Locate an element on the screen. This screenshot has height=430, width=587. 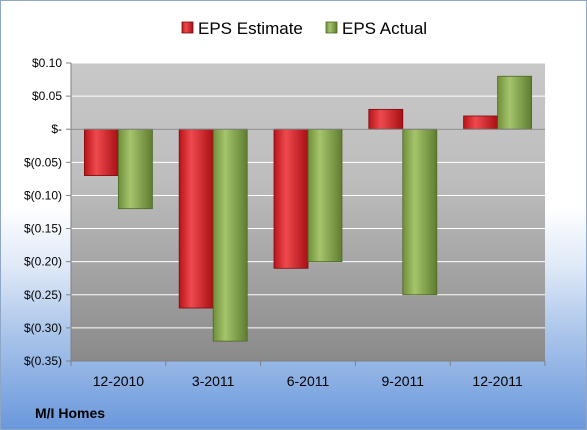
y-tick-label: $(0.05) is located at coordinates (43, 162).